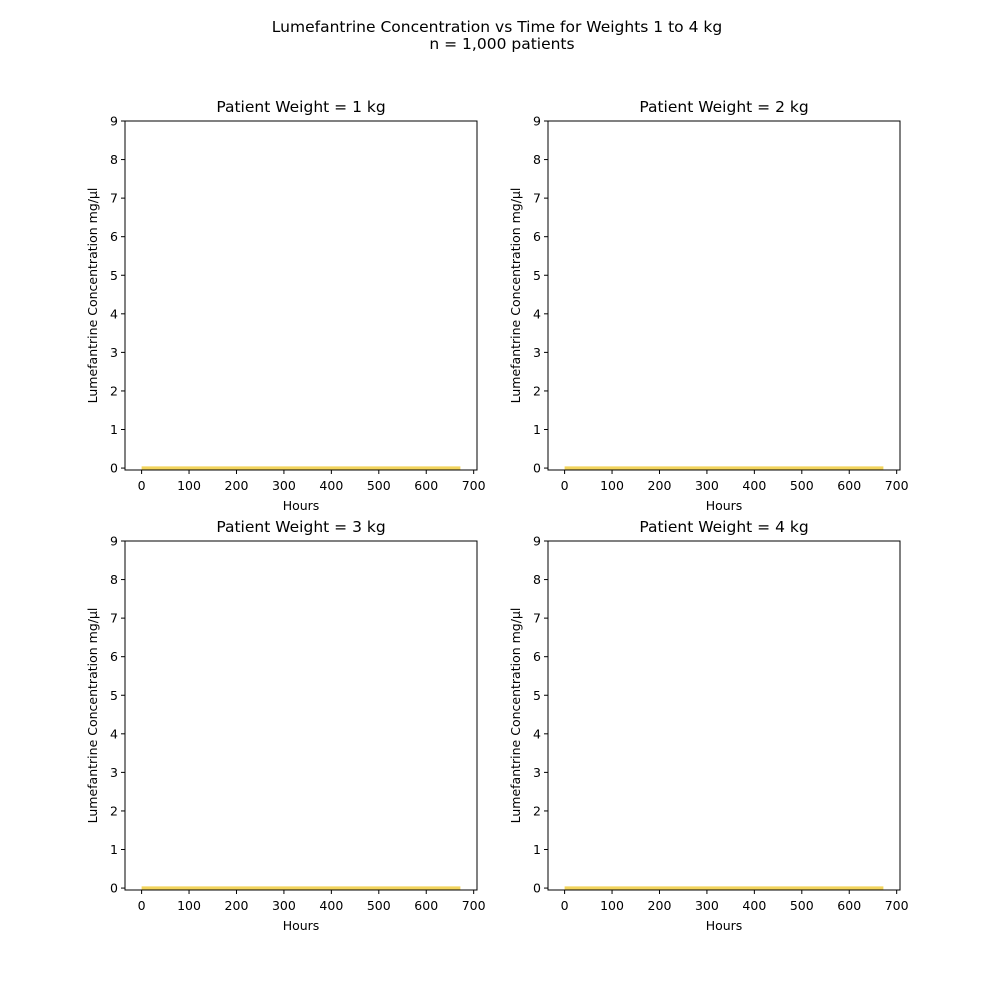 The width and height of the screenshot is (1000, 1000). What do you see at coordinates (723, 527) in the screenshot?
I see `subplot-title: Patient Weight = 4 kg` at bounding box center [723, 527].